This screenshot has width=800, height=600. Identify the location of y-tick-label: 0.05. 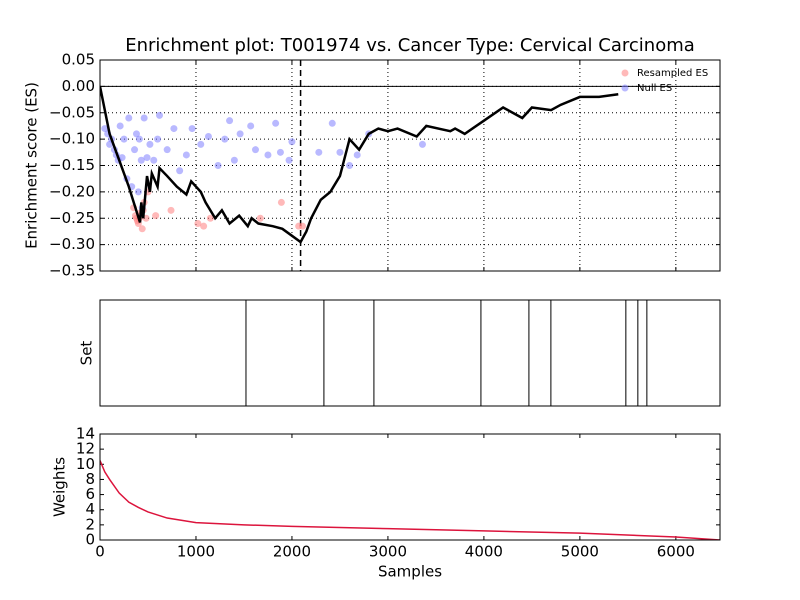
(78, 60).